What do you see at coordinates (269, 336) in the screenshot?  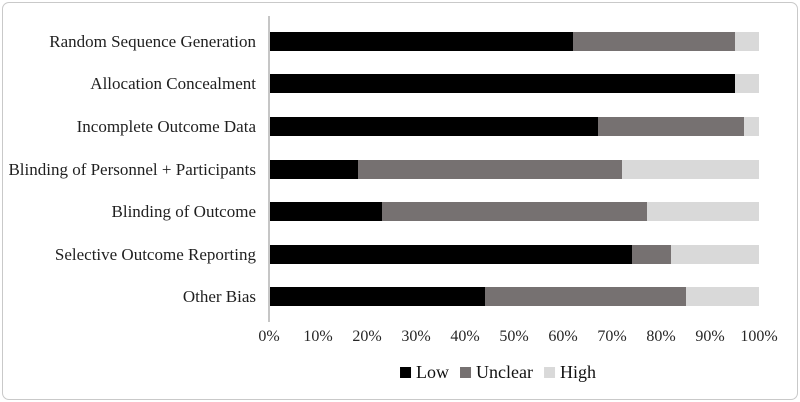 I see `x-tick-label: 0%` at bounding box center [269, 336].